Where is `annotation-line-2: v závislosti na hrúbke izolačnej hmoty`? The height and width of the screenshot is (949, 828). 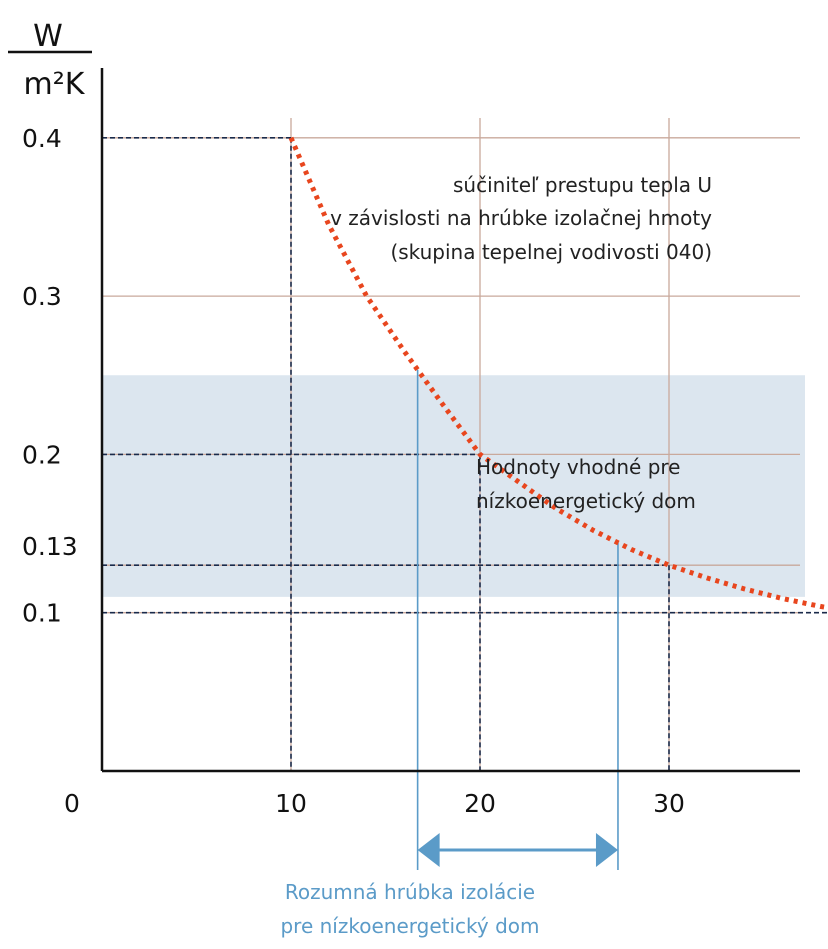 annotation-line-2: v závislosti na hrúbke izolačnej hmoty is located at coordinates (521, 218).